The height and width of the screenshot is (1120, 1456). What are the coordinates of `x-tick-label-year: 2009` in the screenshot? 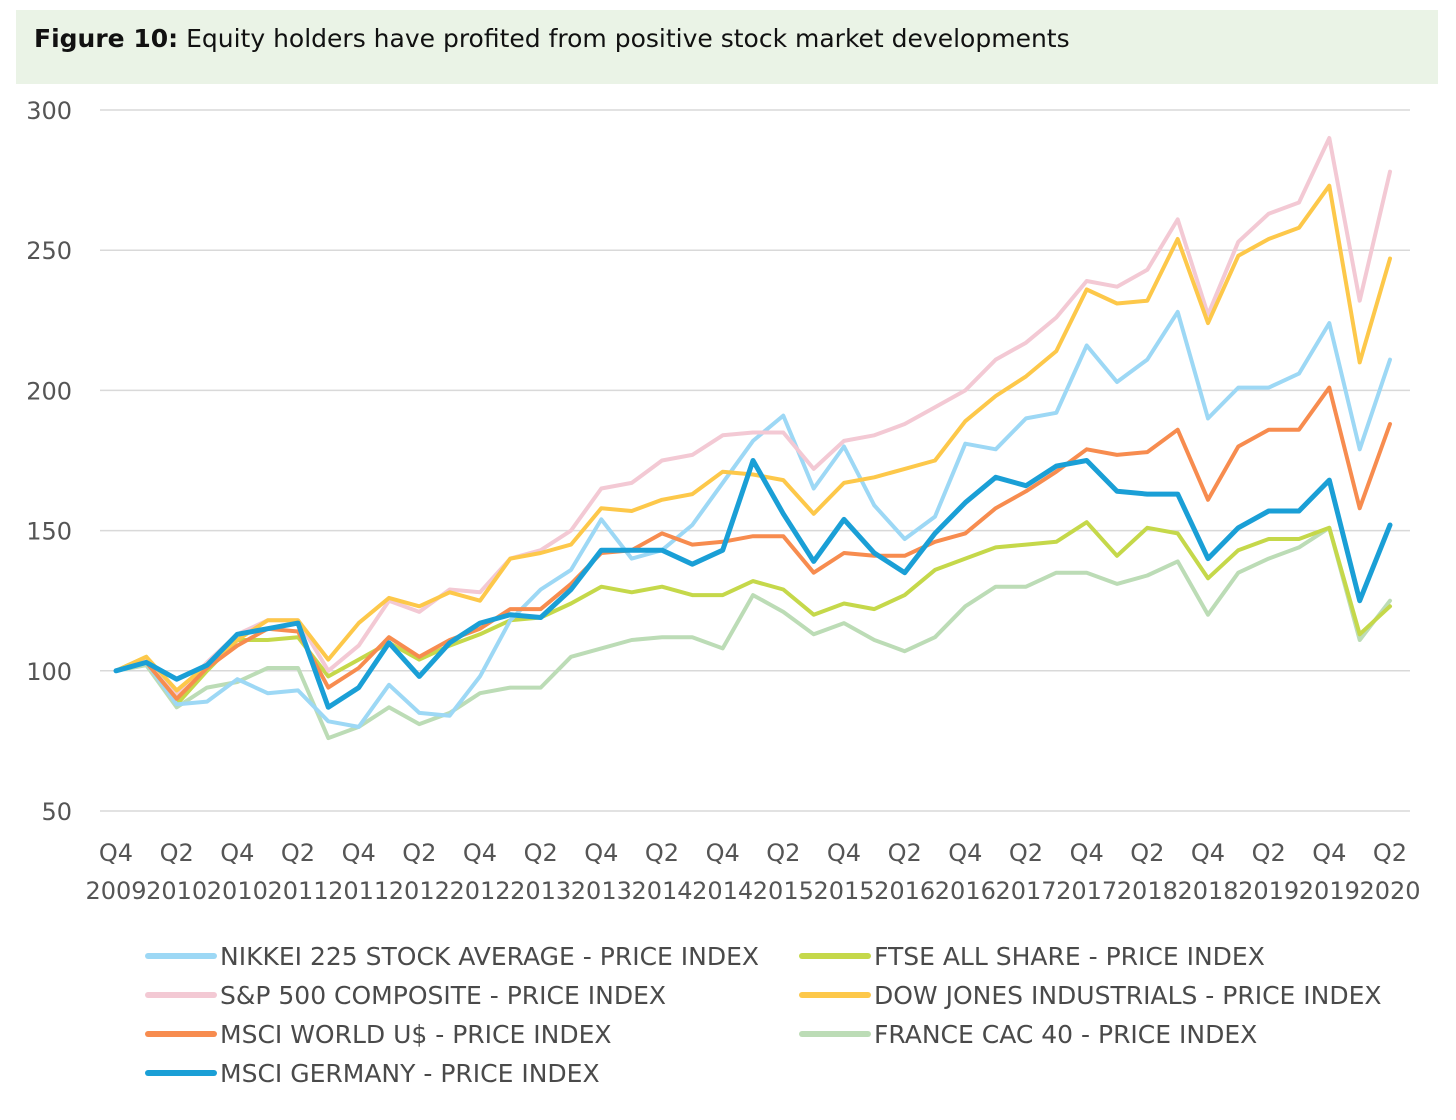 It's located at (115, 891).